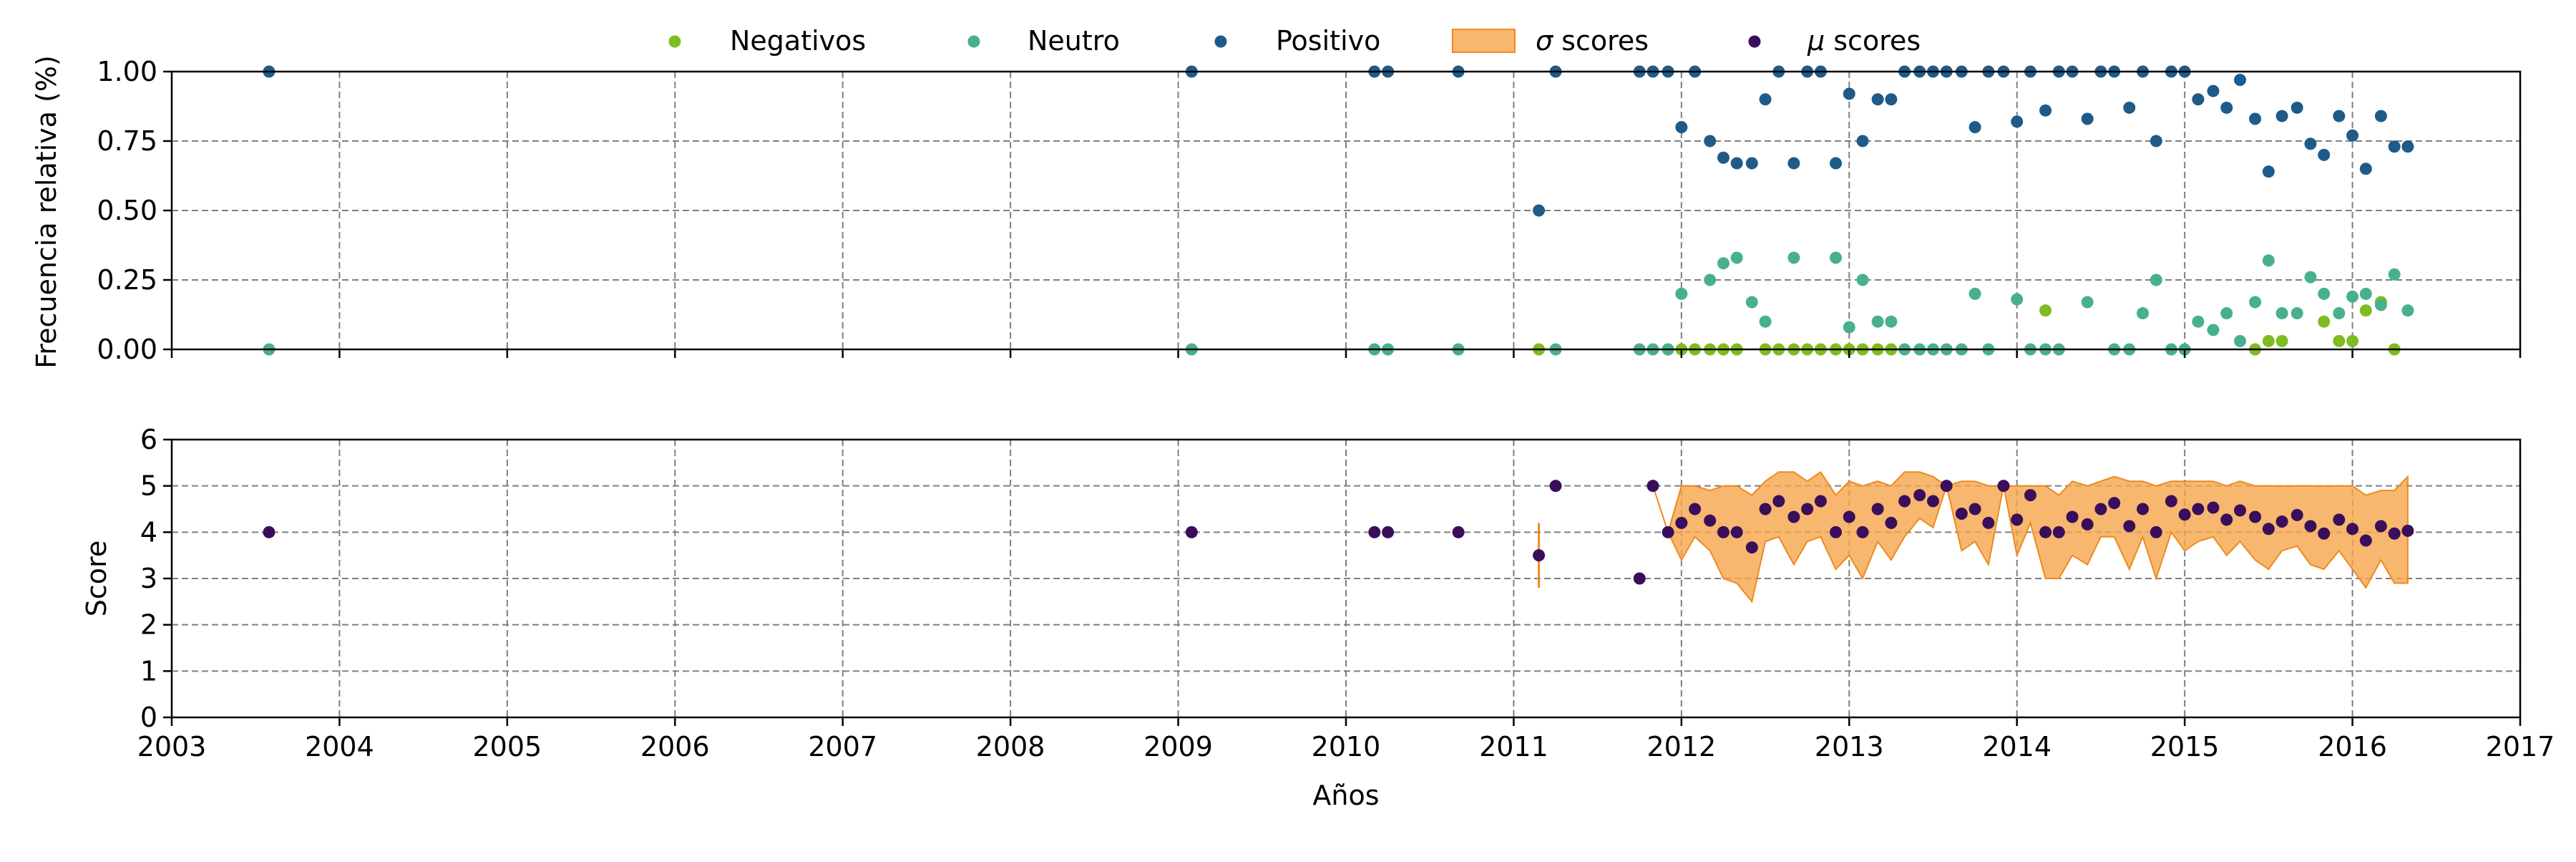  Describe the element at coordinates (1010, 746) in the screenshot. I see `x-tick-label: 2008` at that location.